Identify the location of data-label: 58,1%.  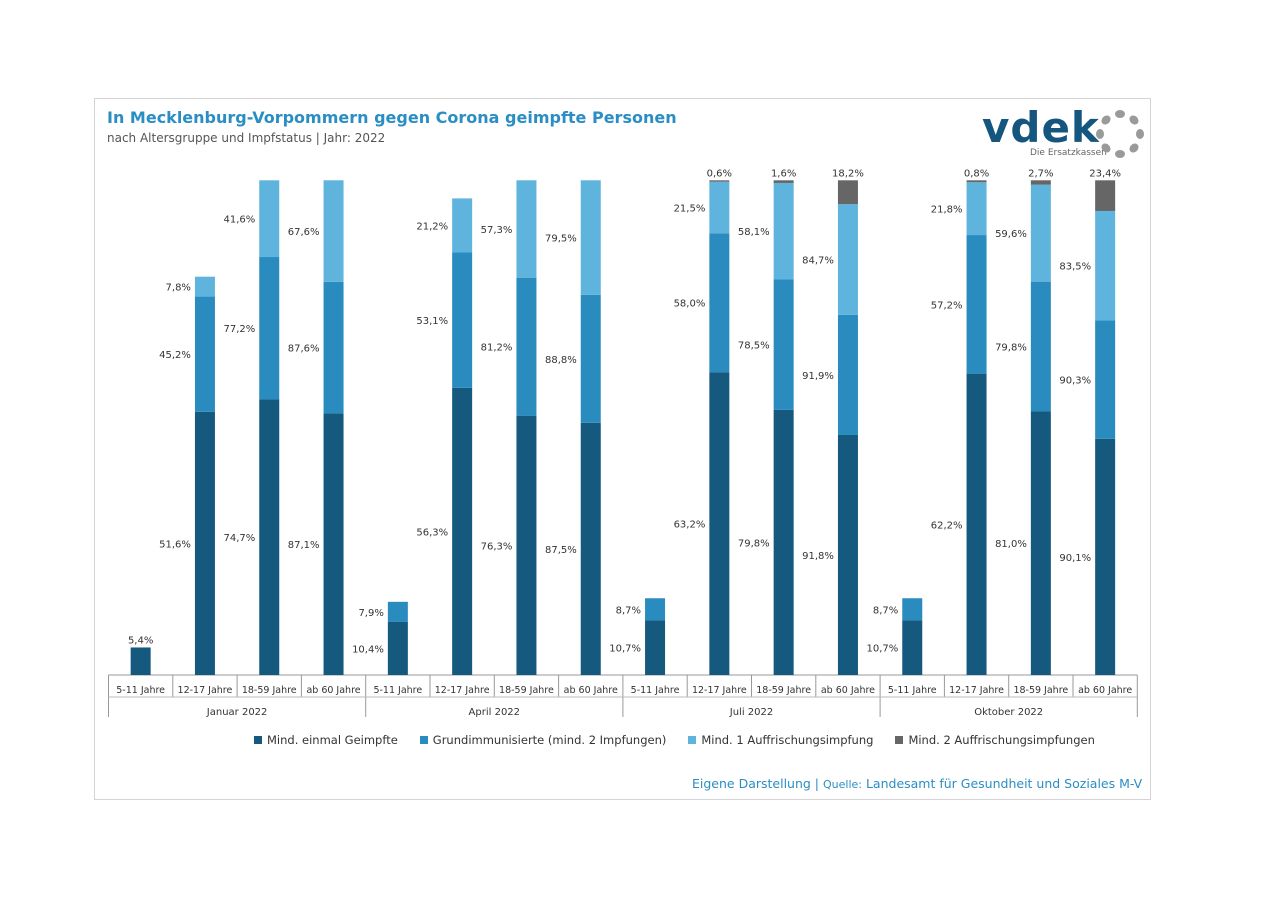
(754, 232).